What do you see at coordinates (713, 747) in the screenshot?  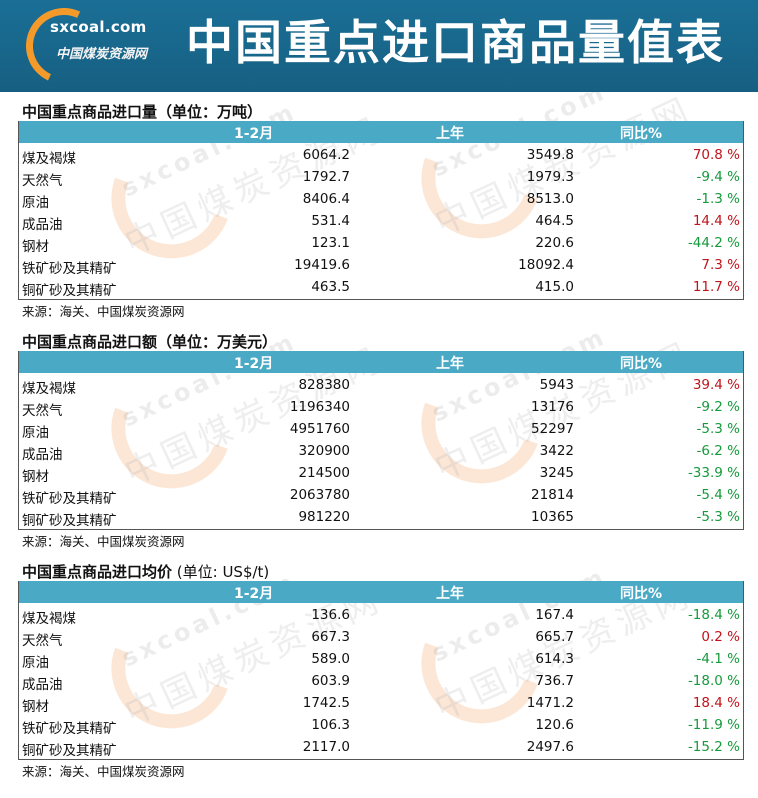 I see `row-yoy: -15.2 %` at bounding box center [713, 747].